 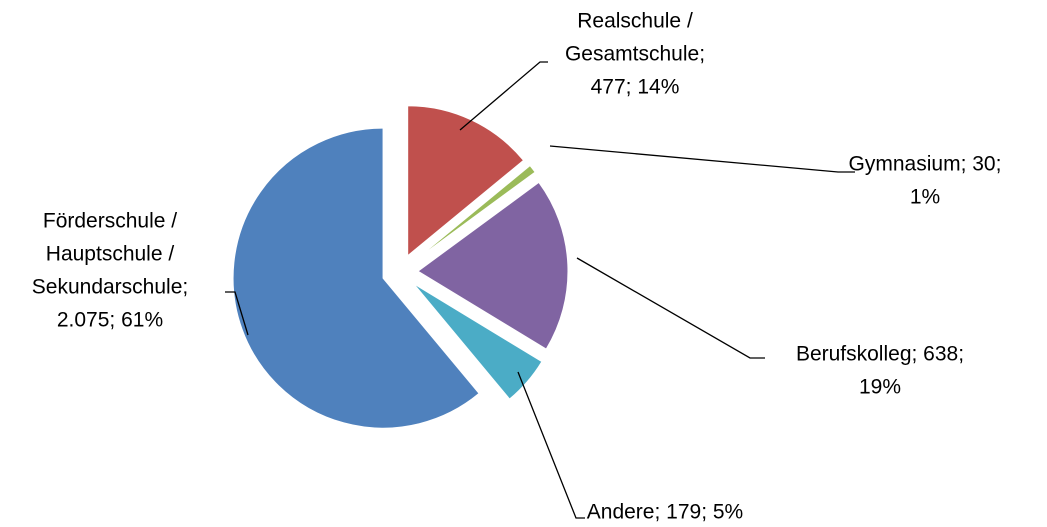 What do you see at coordinates (635, 21) in the screenshot?
I see `data-label: Realschule /` at bounding box center [635, 21].